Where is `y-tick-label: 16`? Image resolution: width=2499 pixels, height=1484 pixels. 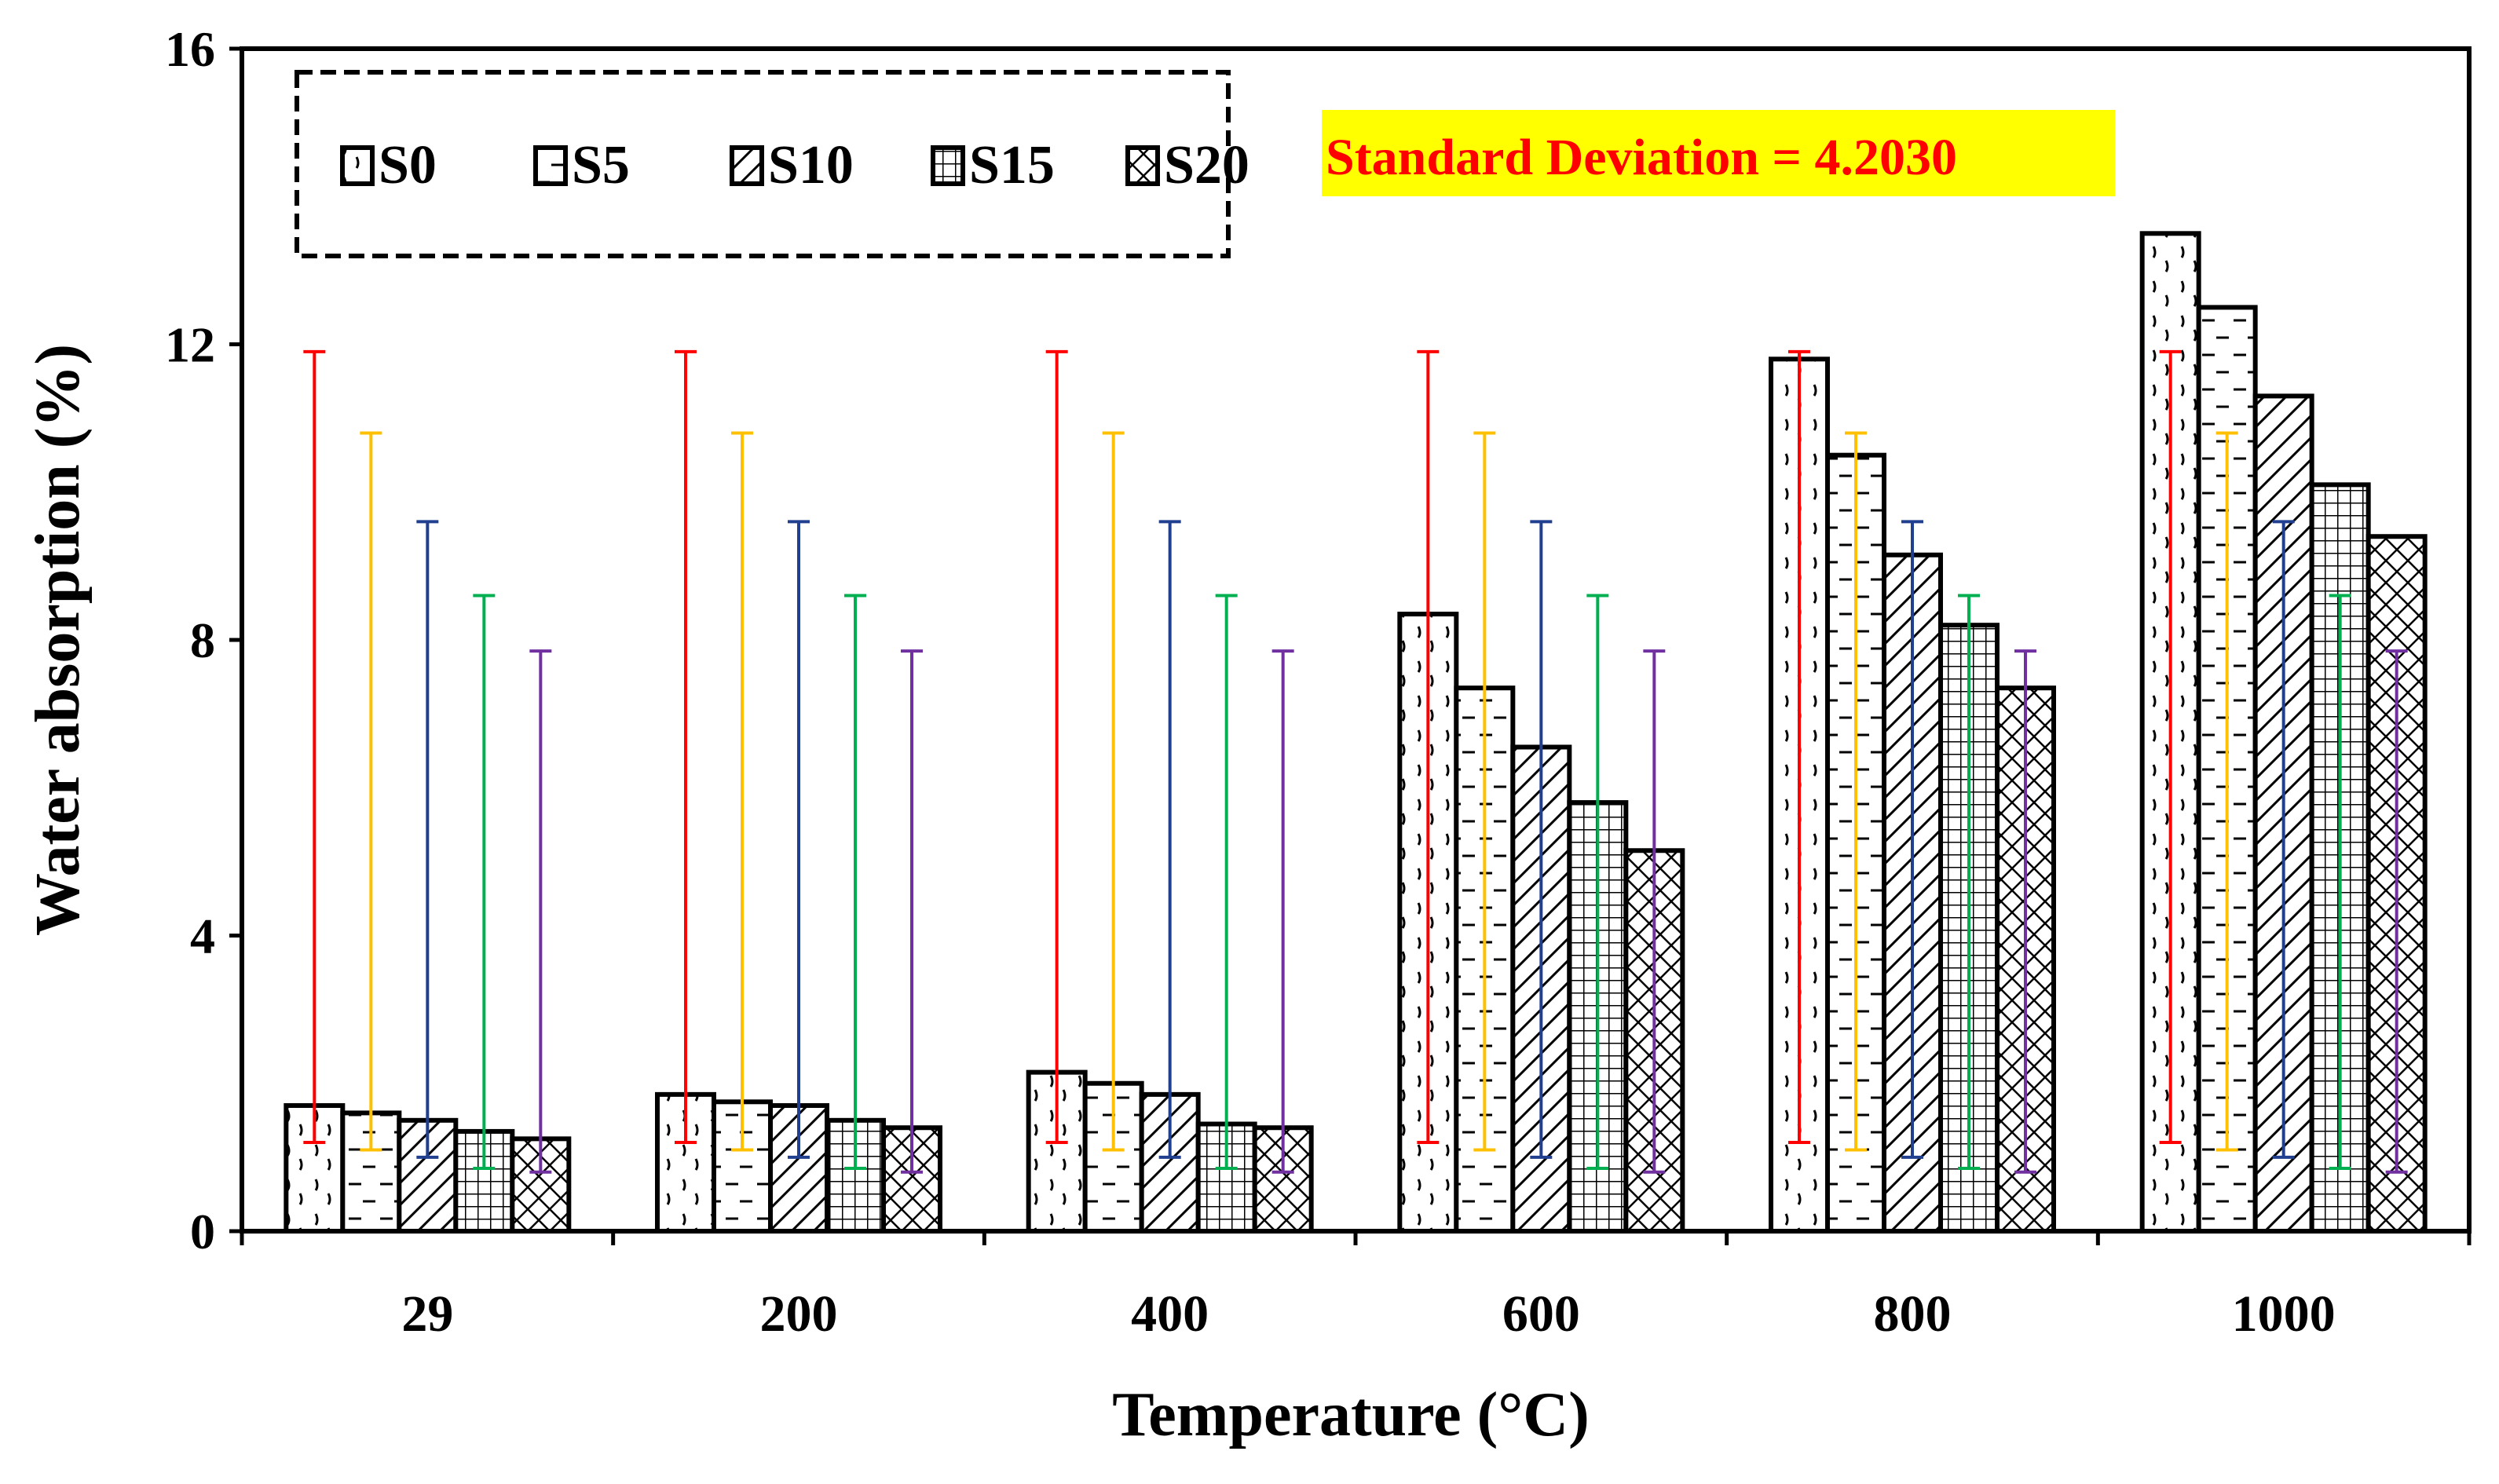 y-tick-label: 16 is located at coordinates (190, 49).